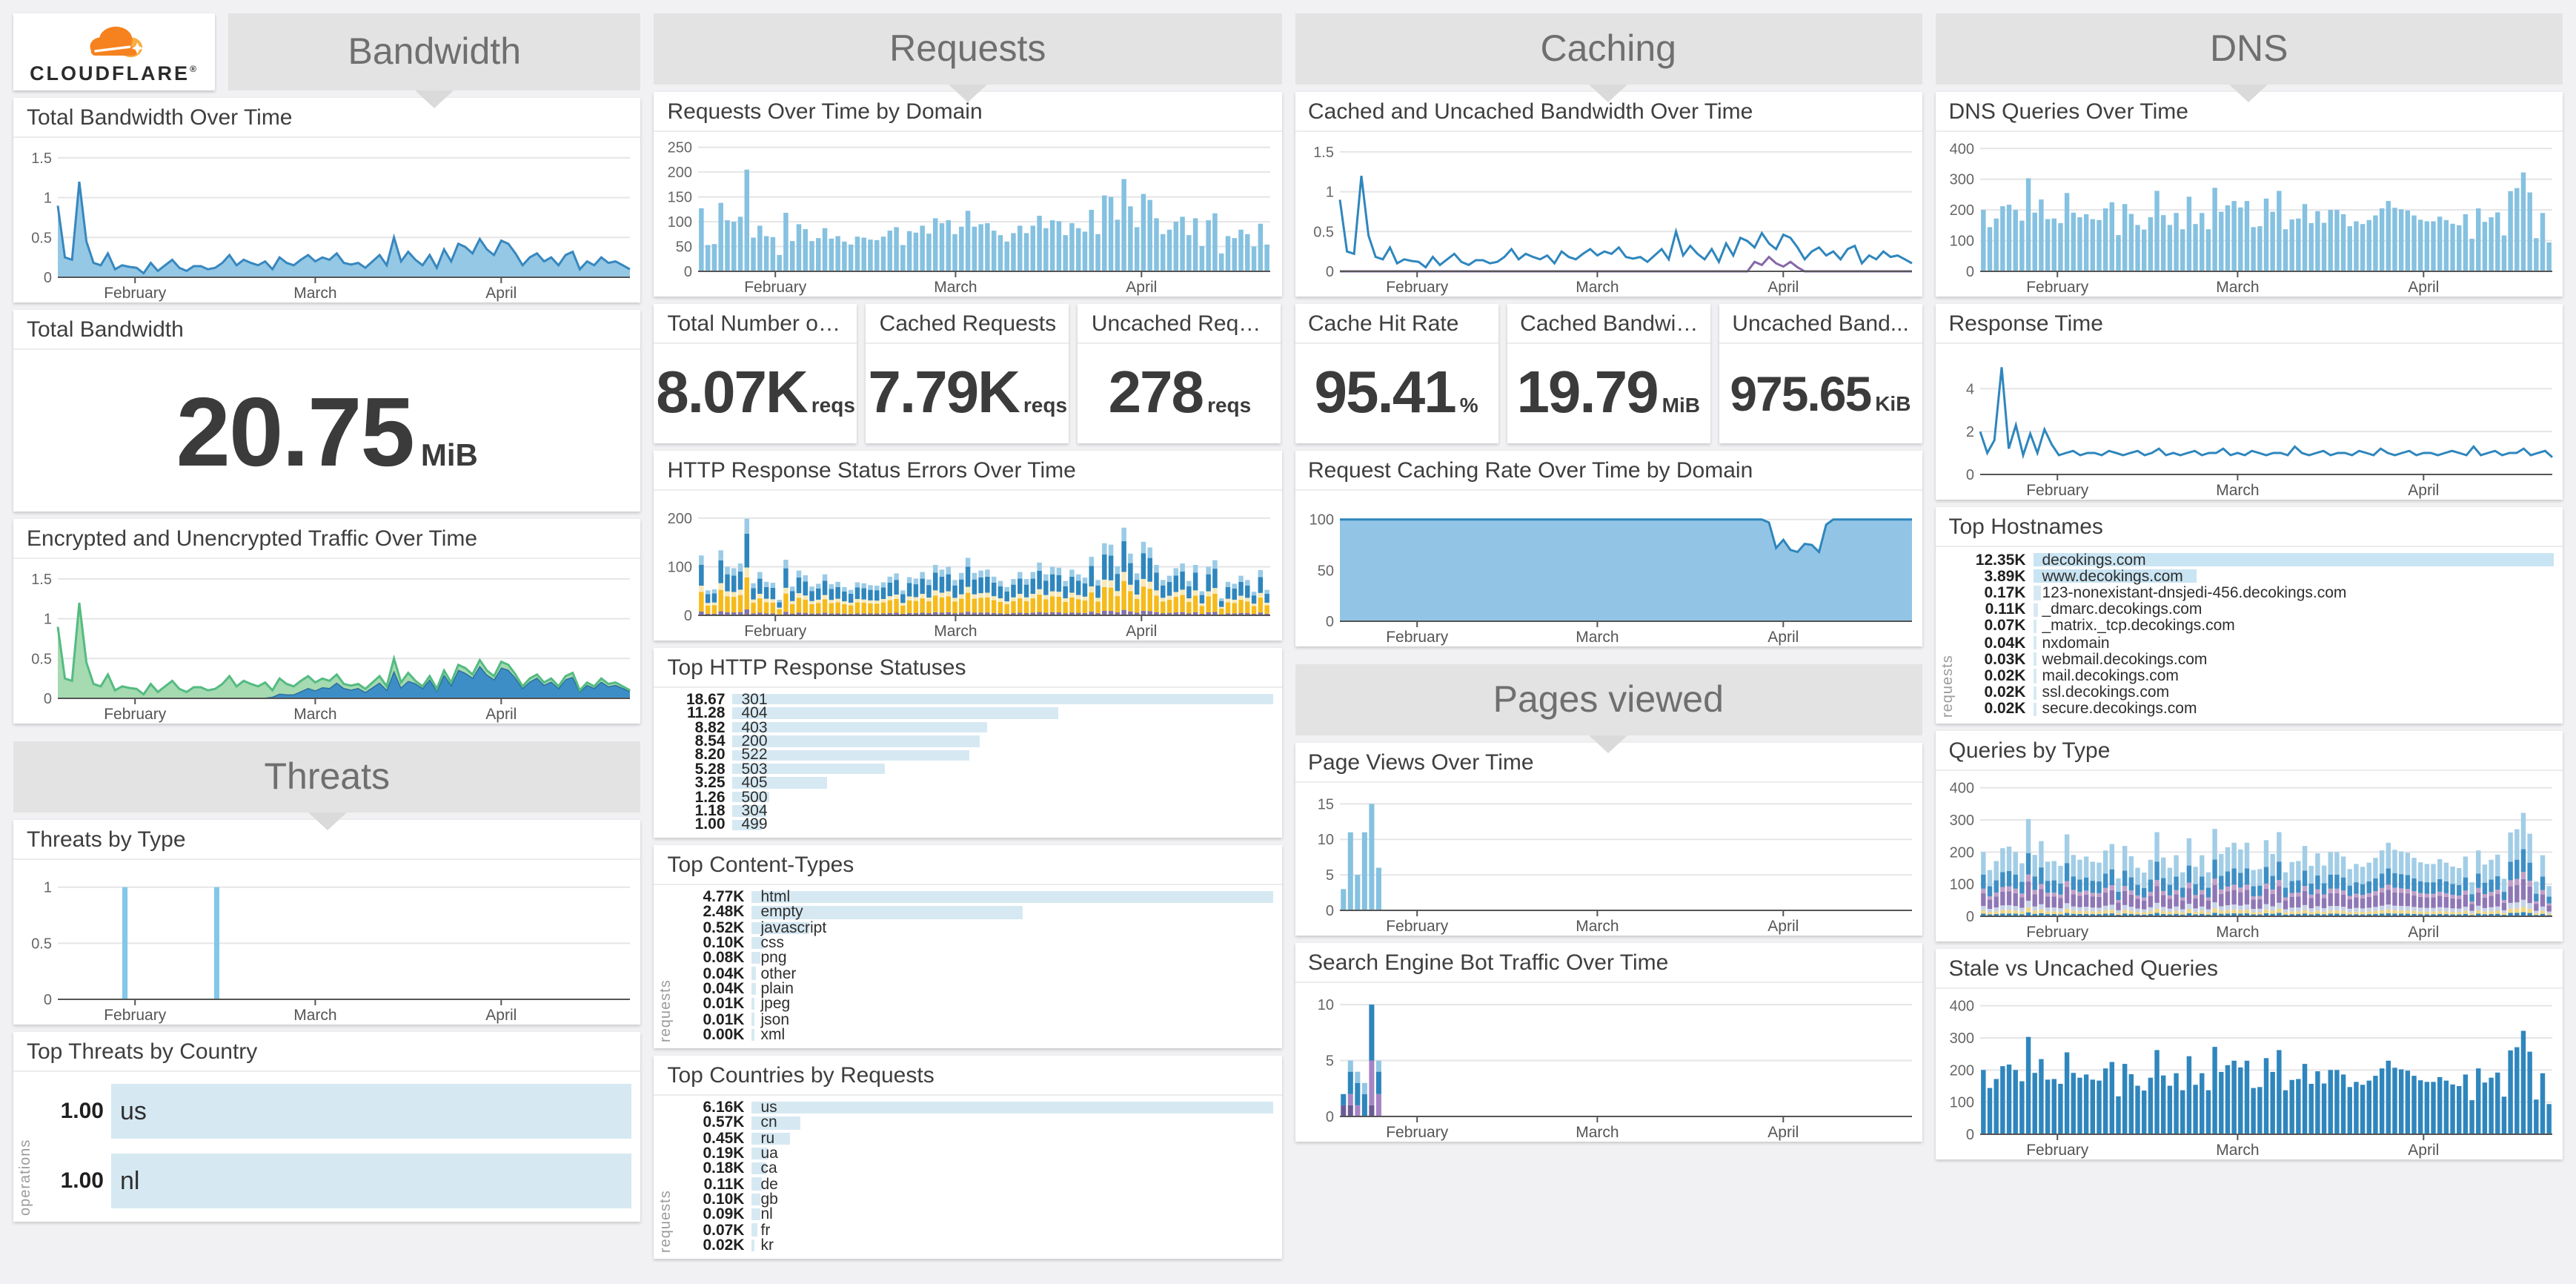 Image resolution: width=2576 pixels, height=1284 pixels. I want to click on list-item-200: 8.54 200, so click(965, 741).